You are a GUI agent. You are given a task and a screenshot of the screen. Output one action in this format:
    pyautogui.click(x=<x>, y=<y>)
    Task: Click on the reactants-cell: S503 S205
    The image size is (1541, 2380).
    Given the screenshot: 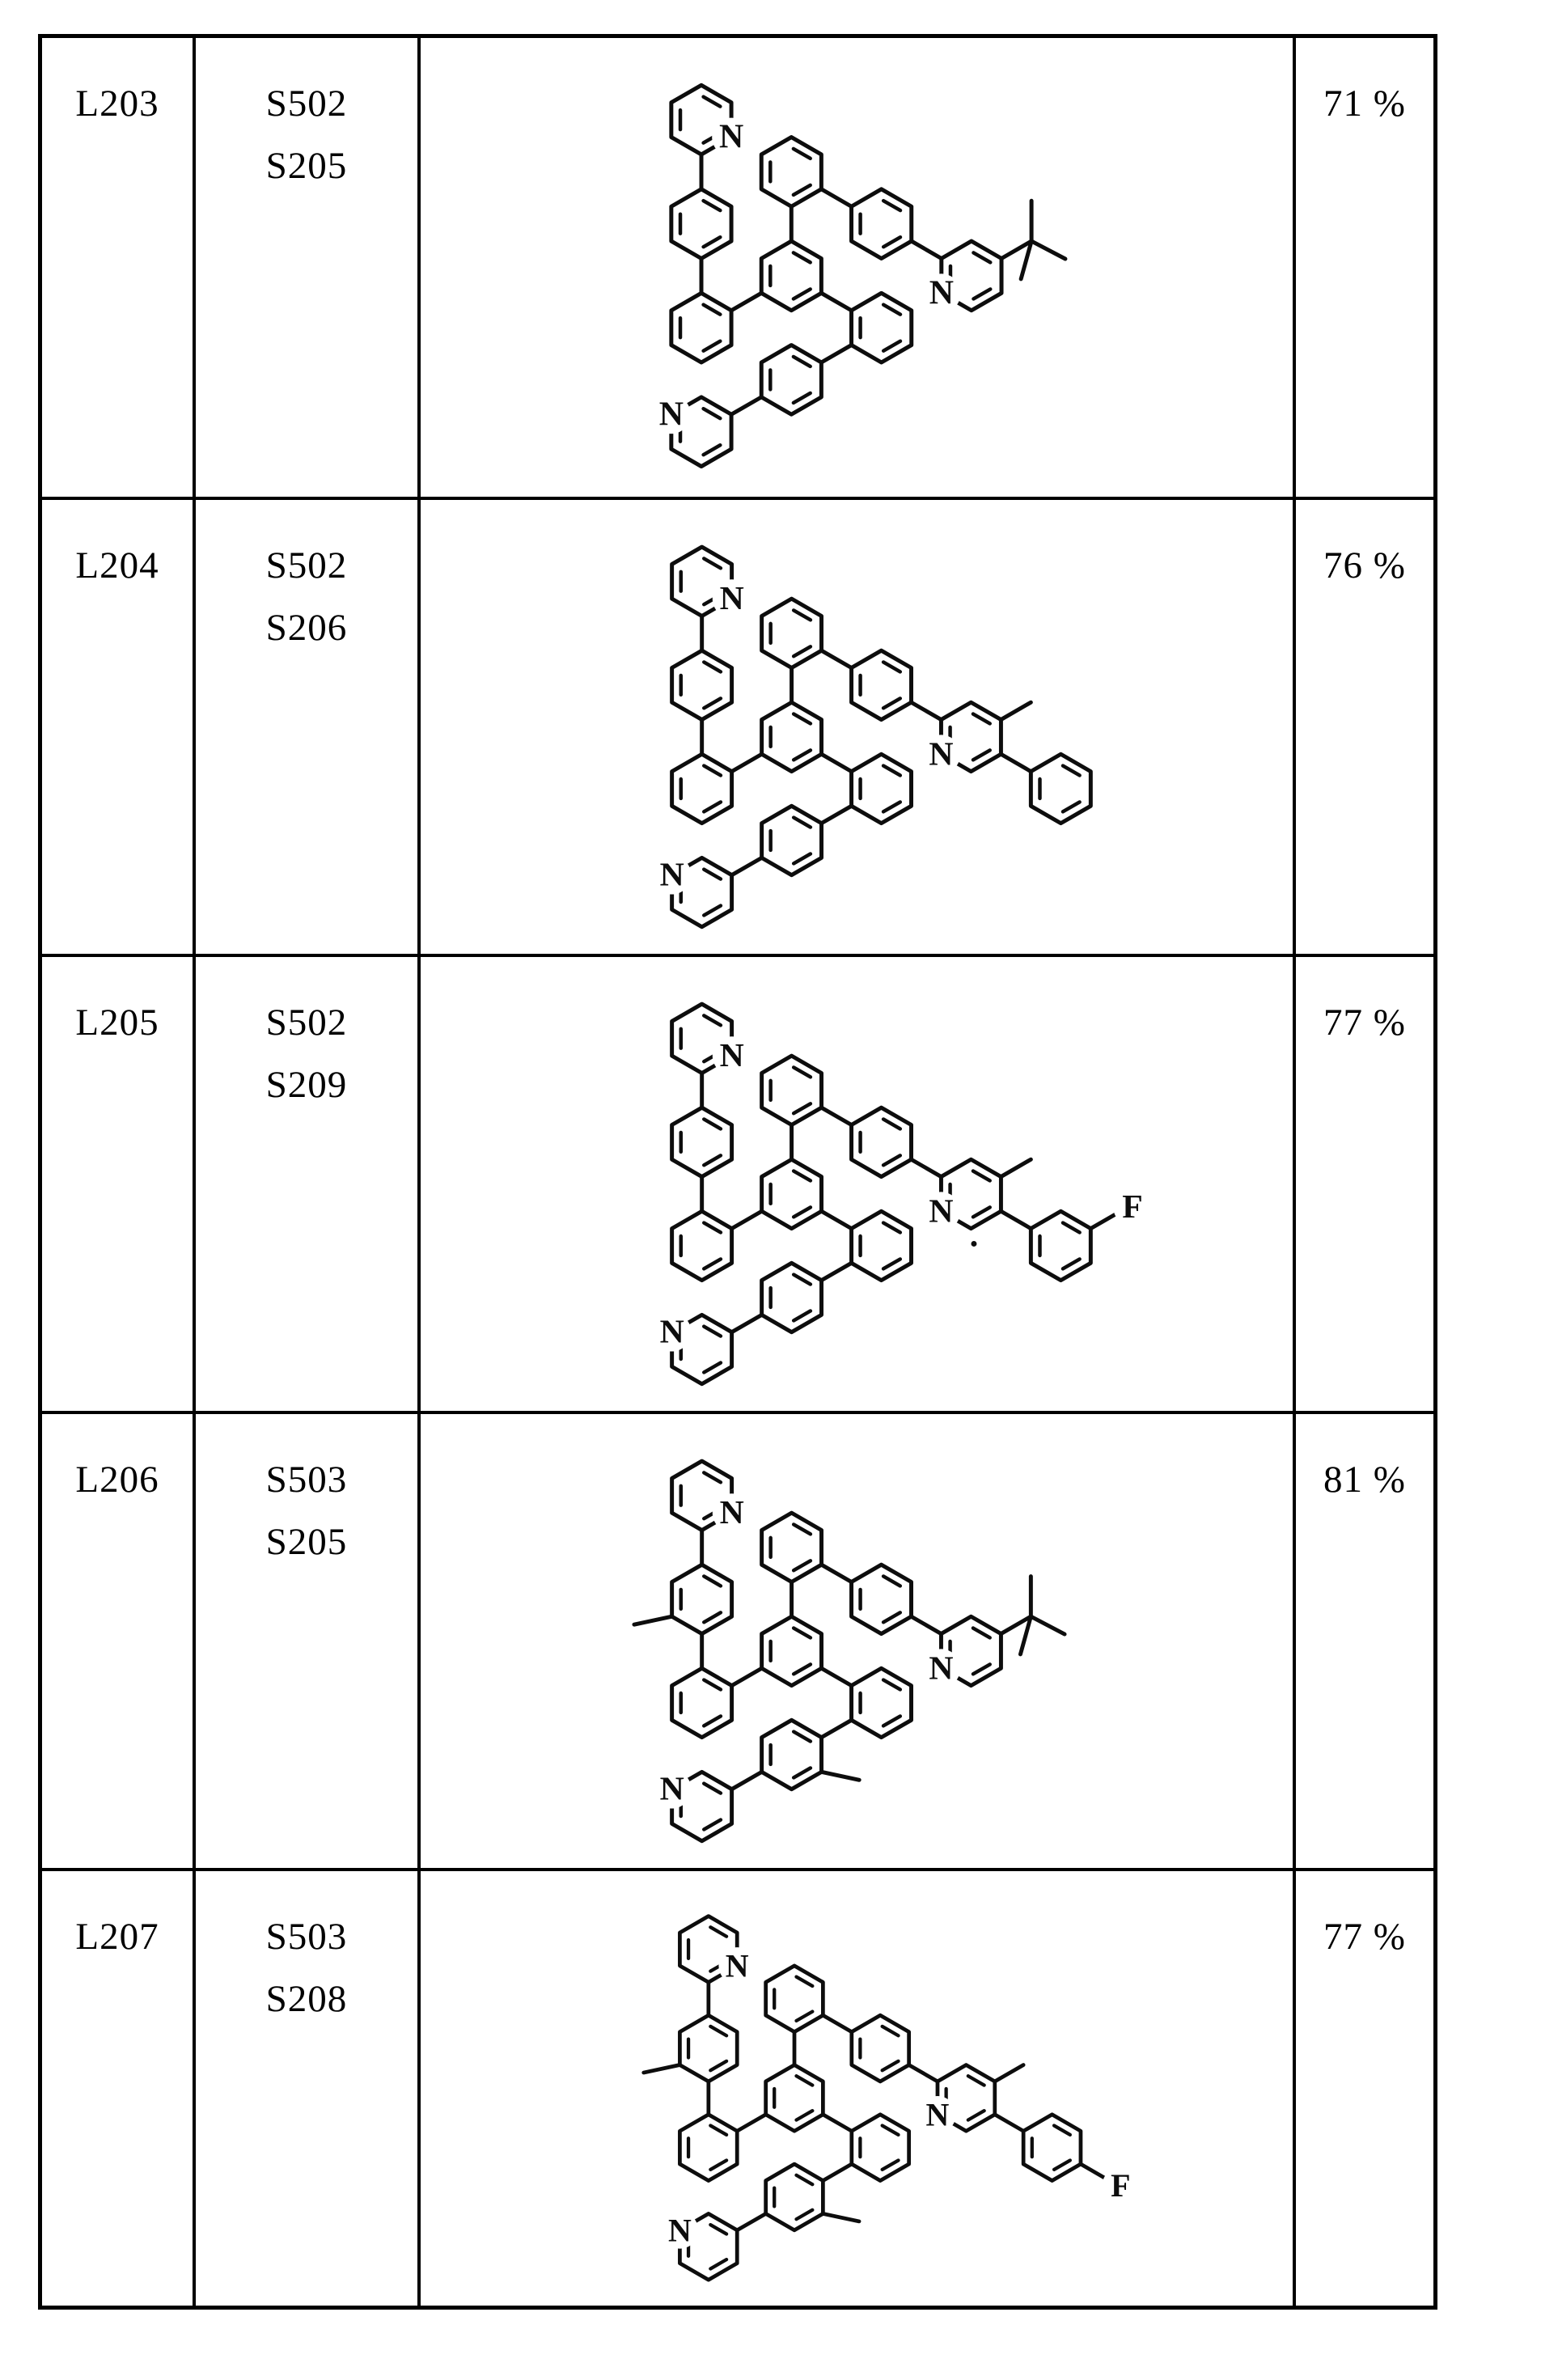 What is the action you would take?
    pyautogui.click(x=308, y=1642)
    